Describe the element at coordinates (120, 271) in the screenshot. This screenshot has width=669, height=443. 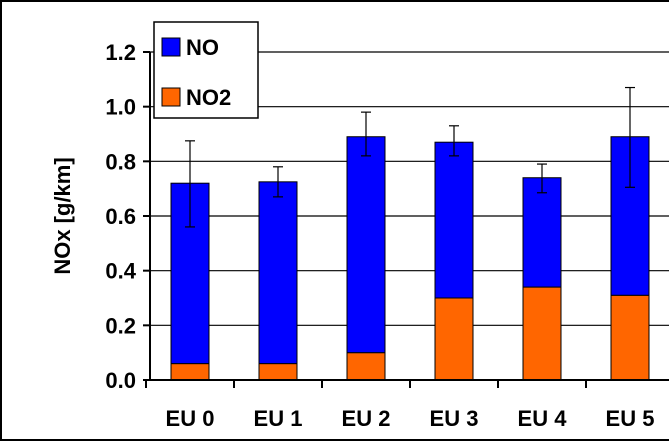
I see `y-tick-label-2: 0.4` at that location.